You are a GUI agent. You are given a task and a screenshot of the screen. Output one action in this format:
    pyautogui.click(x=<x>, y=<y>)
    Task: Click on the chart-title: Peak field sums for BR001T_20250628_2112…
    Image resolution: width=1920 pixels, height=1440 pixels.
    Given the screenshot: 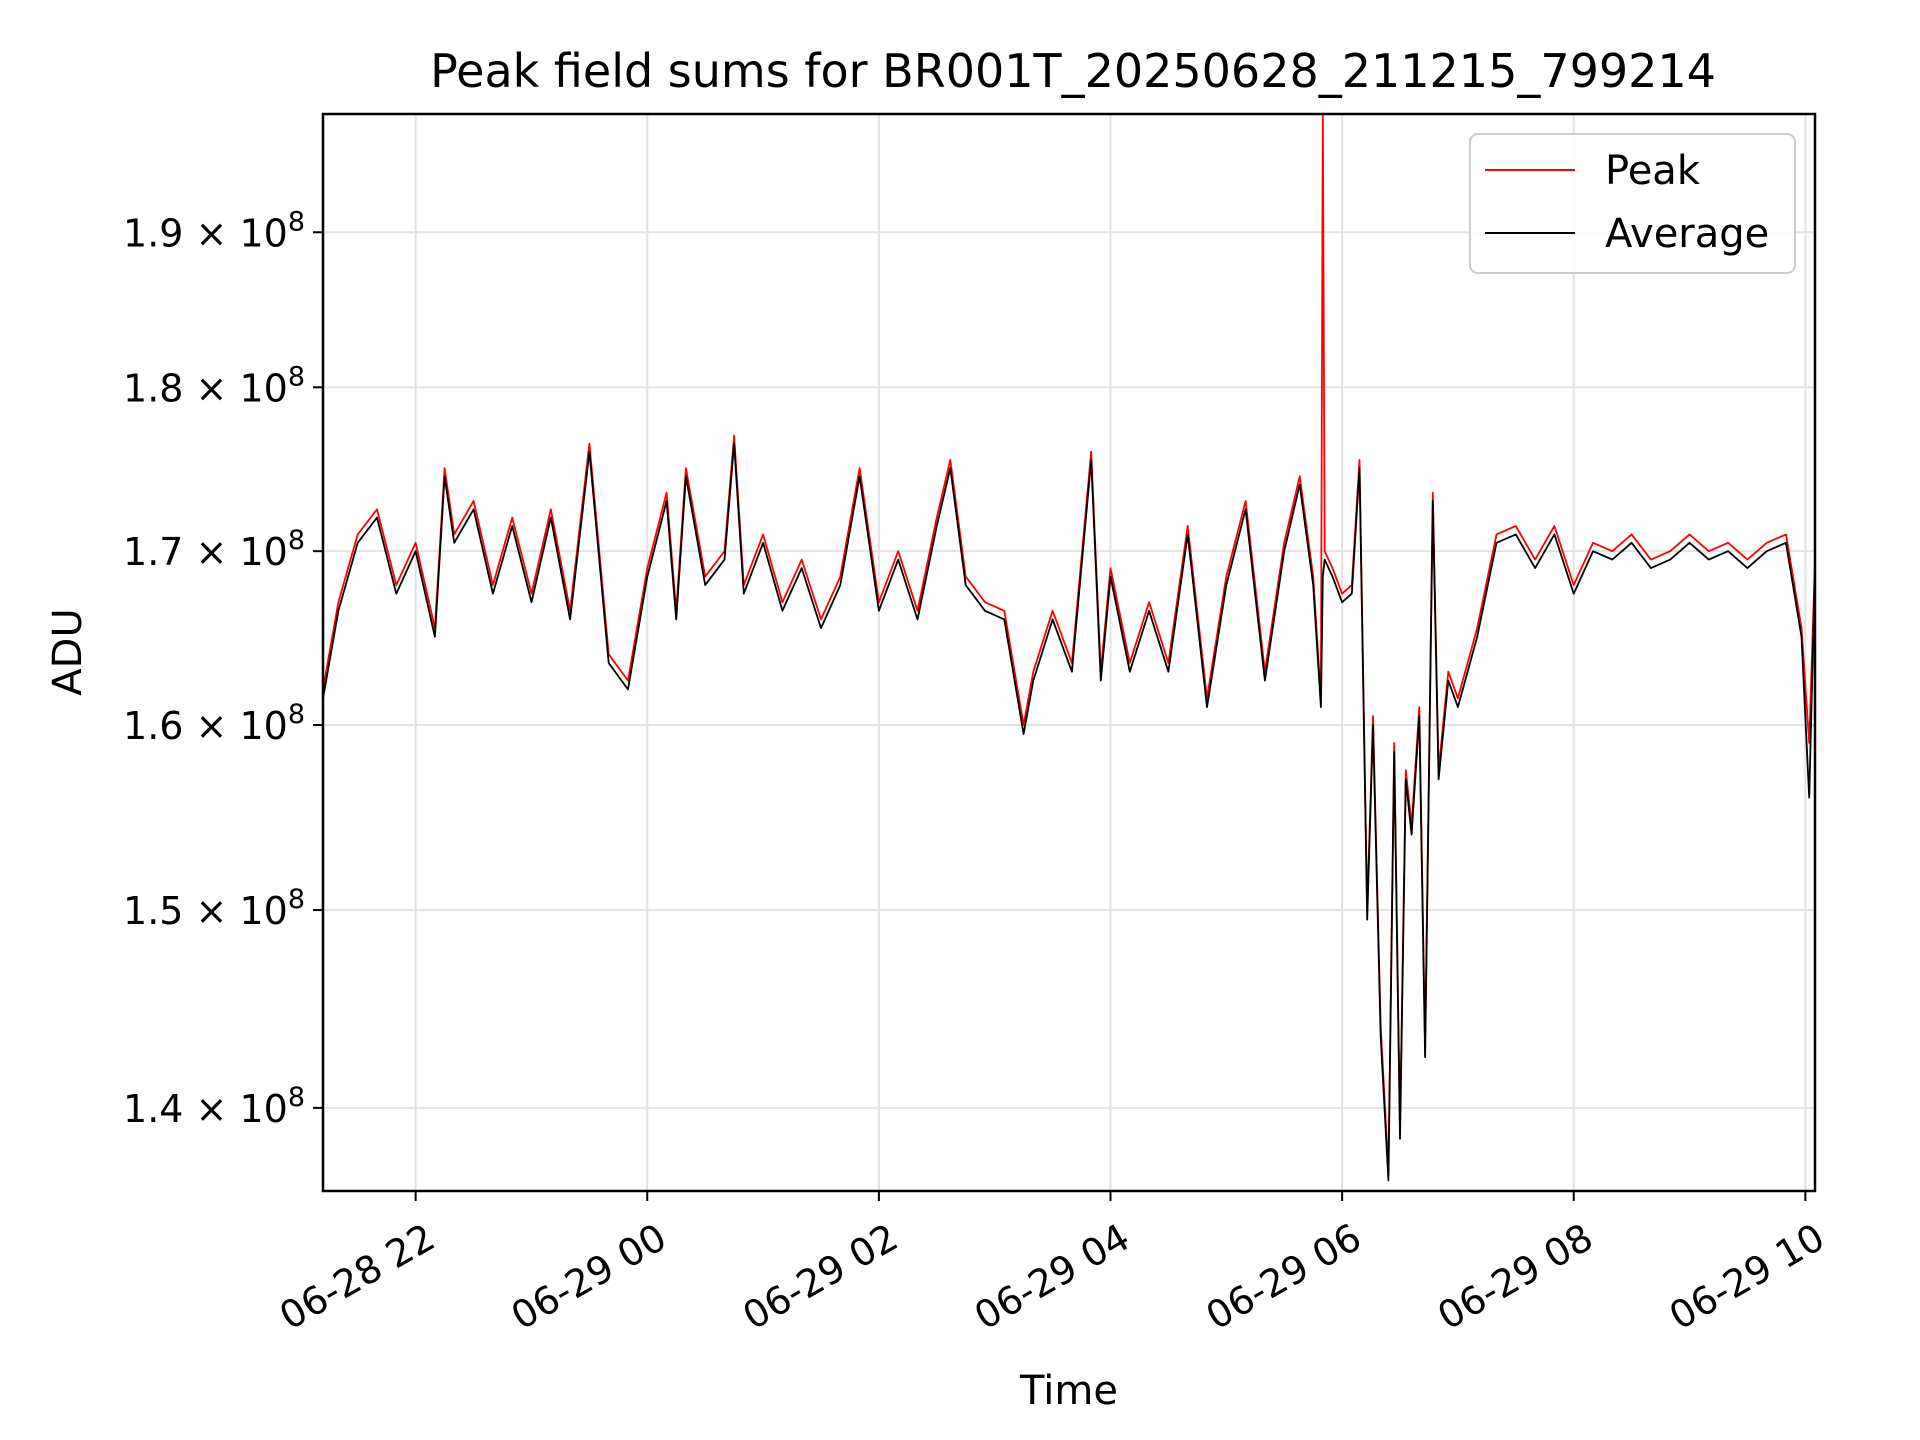 What is the action you would take?
    pyautogui.click(x=1073, y=71)
    